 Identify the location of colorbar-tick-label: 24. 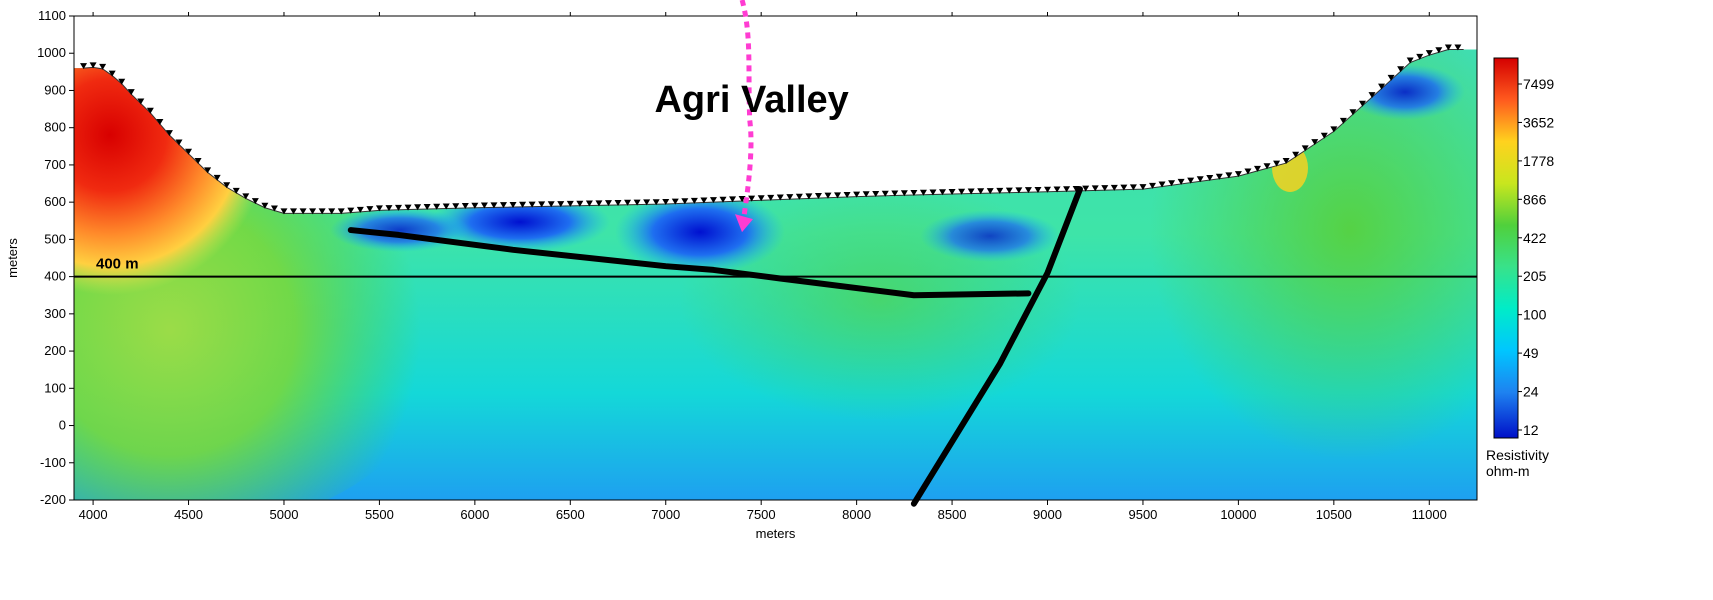
(1531, 392).